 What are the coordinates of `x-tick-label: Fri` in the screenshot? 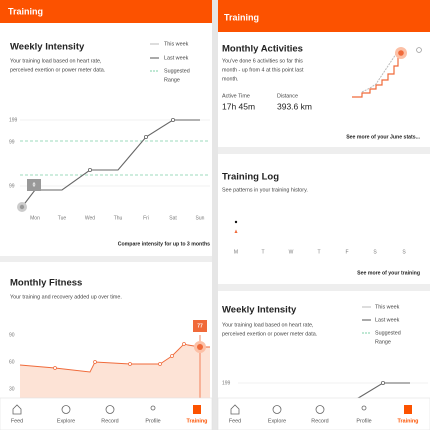 It's located at (146, 218).